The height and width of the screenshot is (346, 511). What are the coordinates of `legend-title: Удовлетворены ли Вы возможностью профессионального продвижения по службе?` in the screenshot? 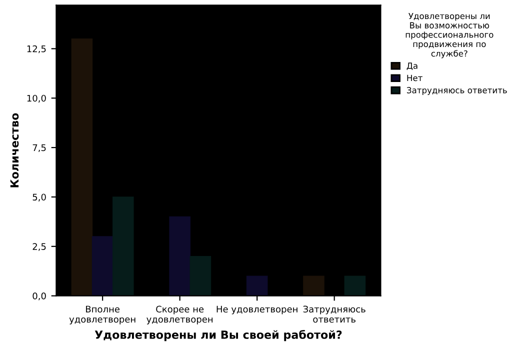 It's located at (450, 35).